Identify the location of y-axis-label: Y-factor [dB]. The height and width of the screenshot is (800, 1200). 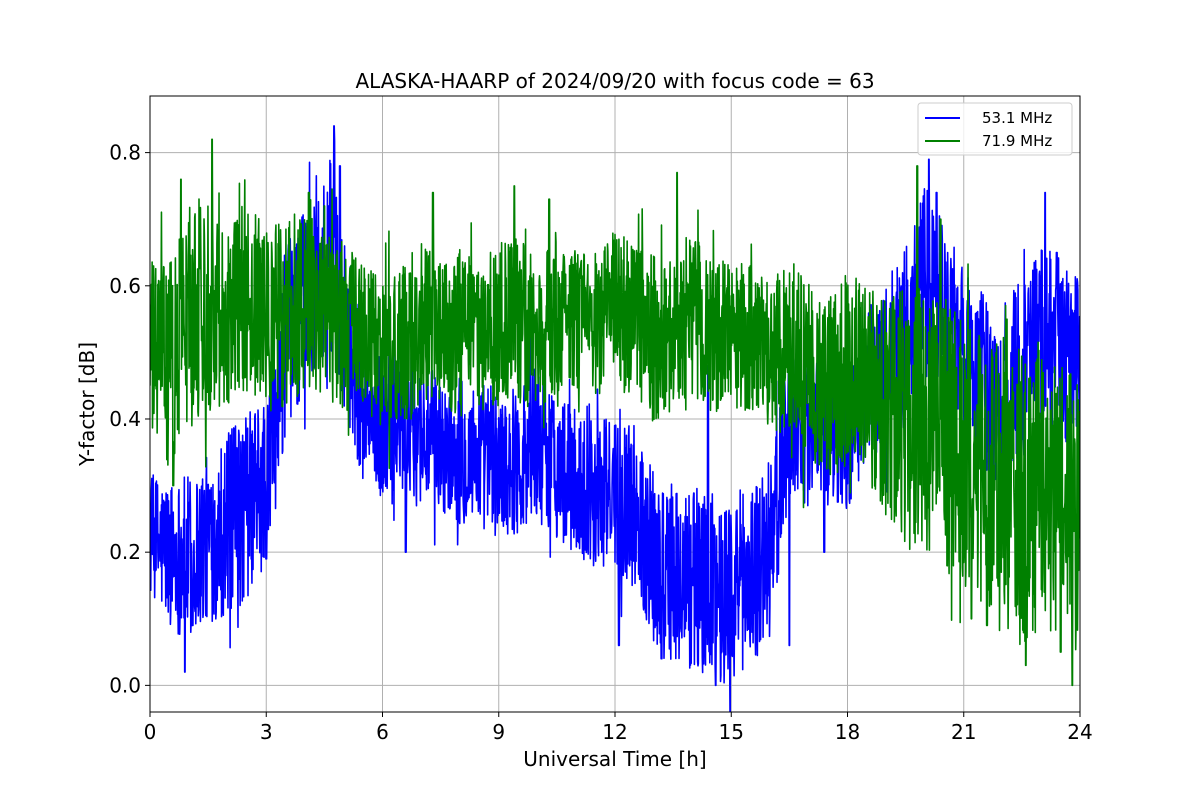
(87, 404).